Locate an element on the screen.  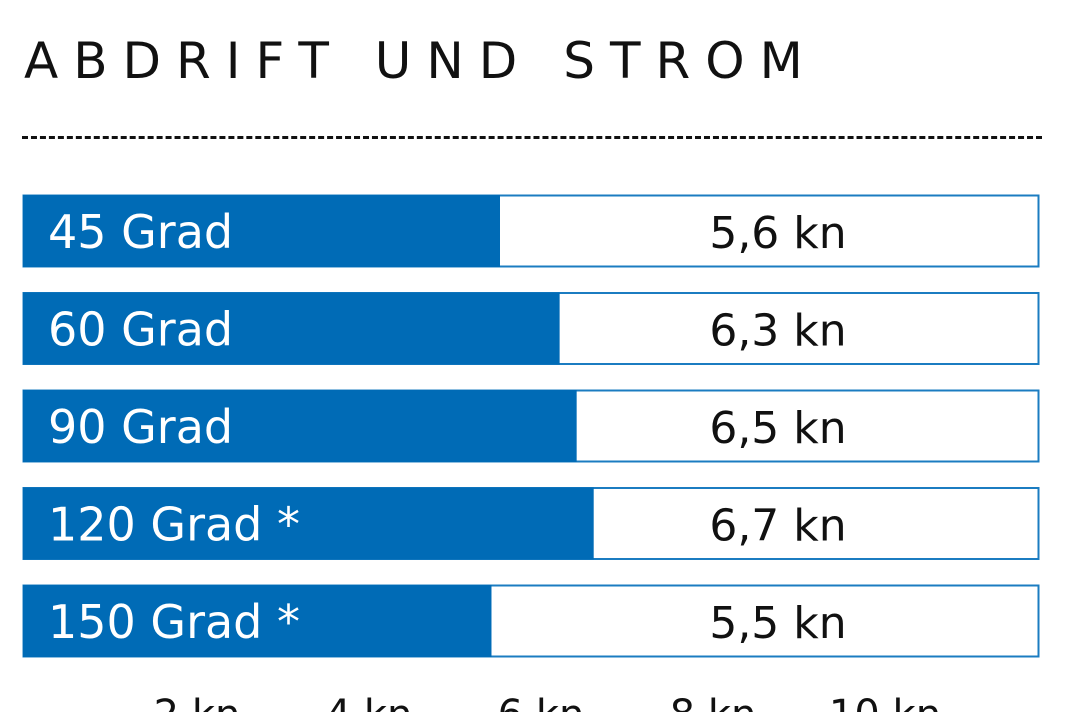
category-label: 120 Grad * is located at coordinates (174, 525).